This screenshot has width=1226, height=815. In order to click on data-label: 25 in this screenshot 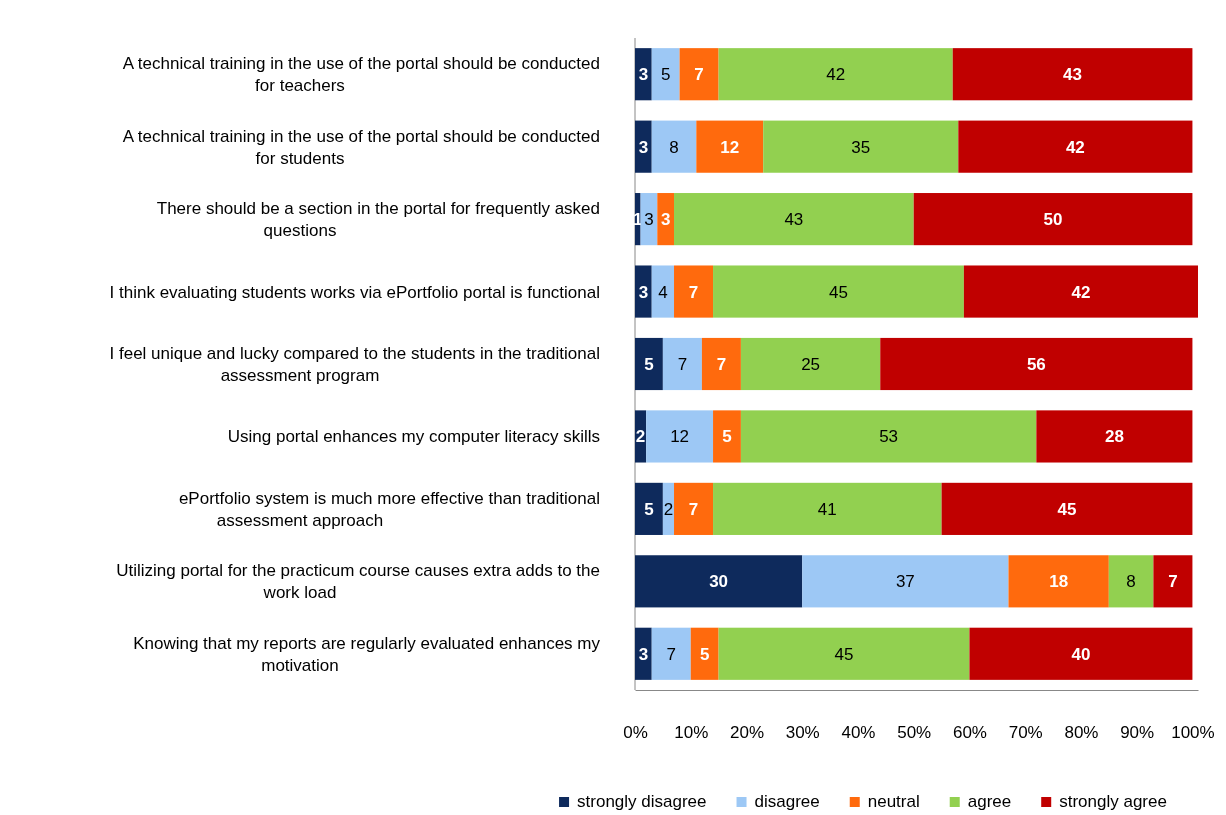, I will do `click(811, 364)`.